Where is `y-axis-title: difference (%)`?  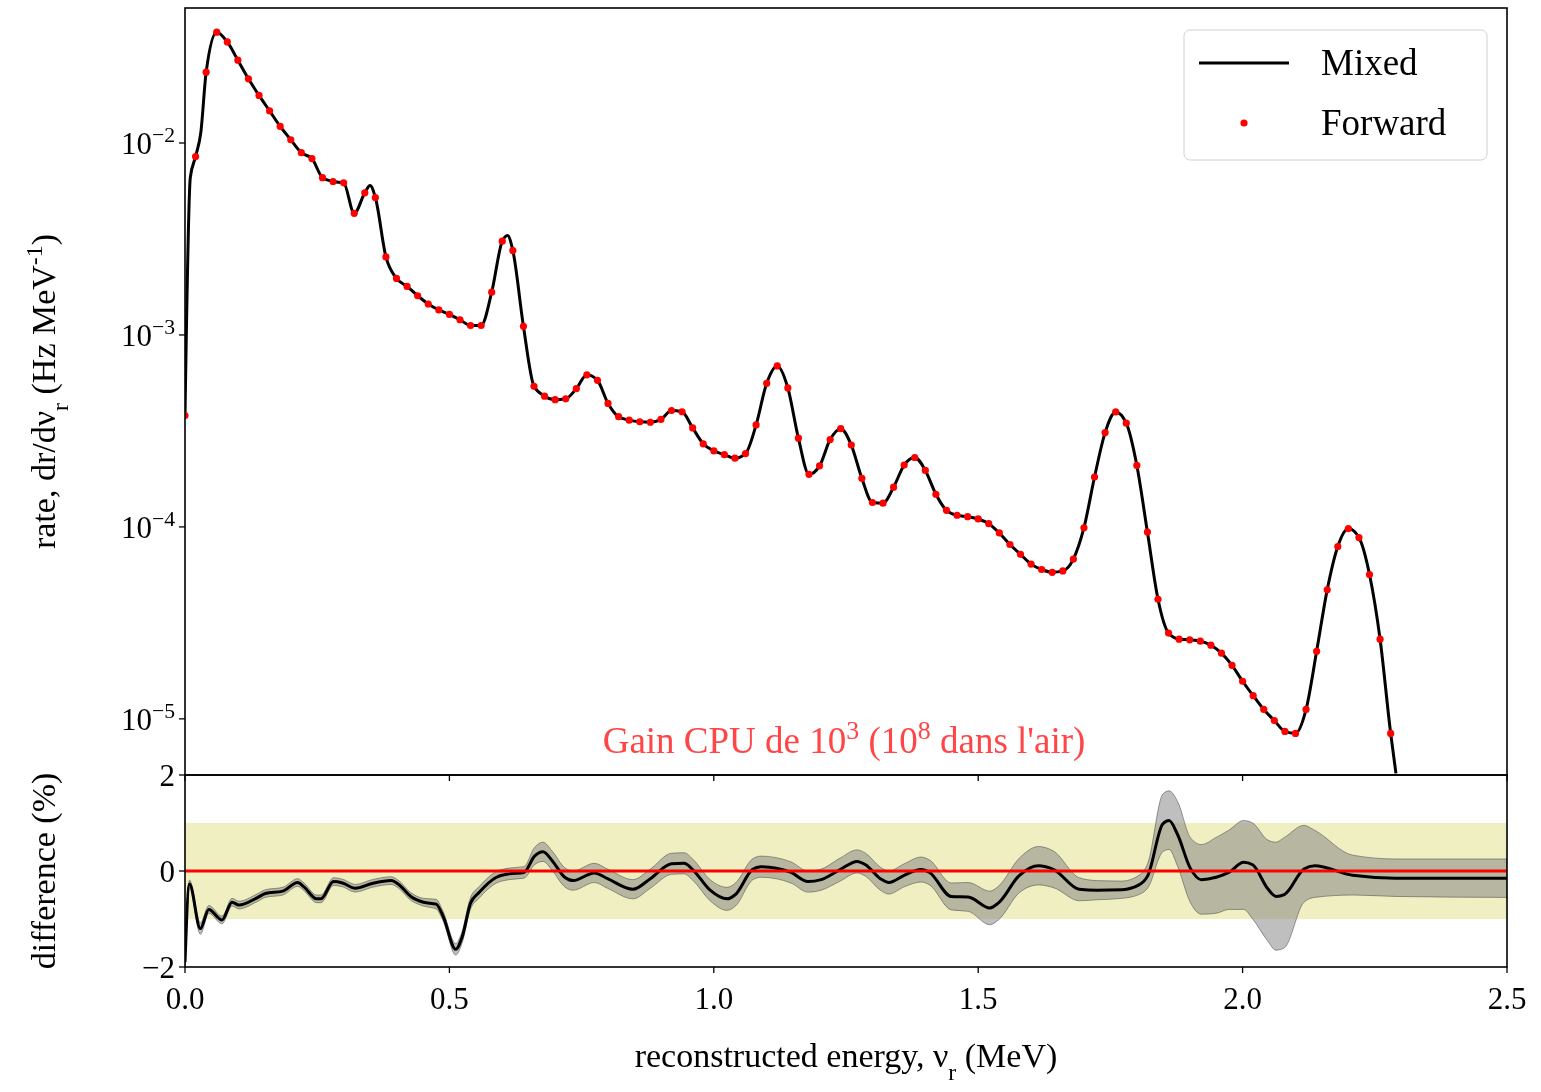
y-axis-title: difference (%) is located at coordinates (44, 871).